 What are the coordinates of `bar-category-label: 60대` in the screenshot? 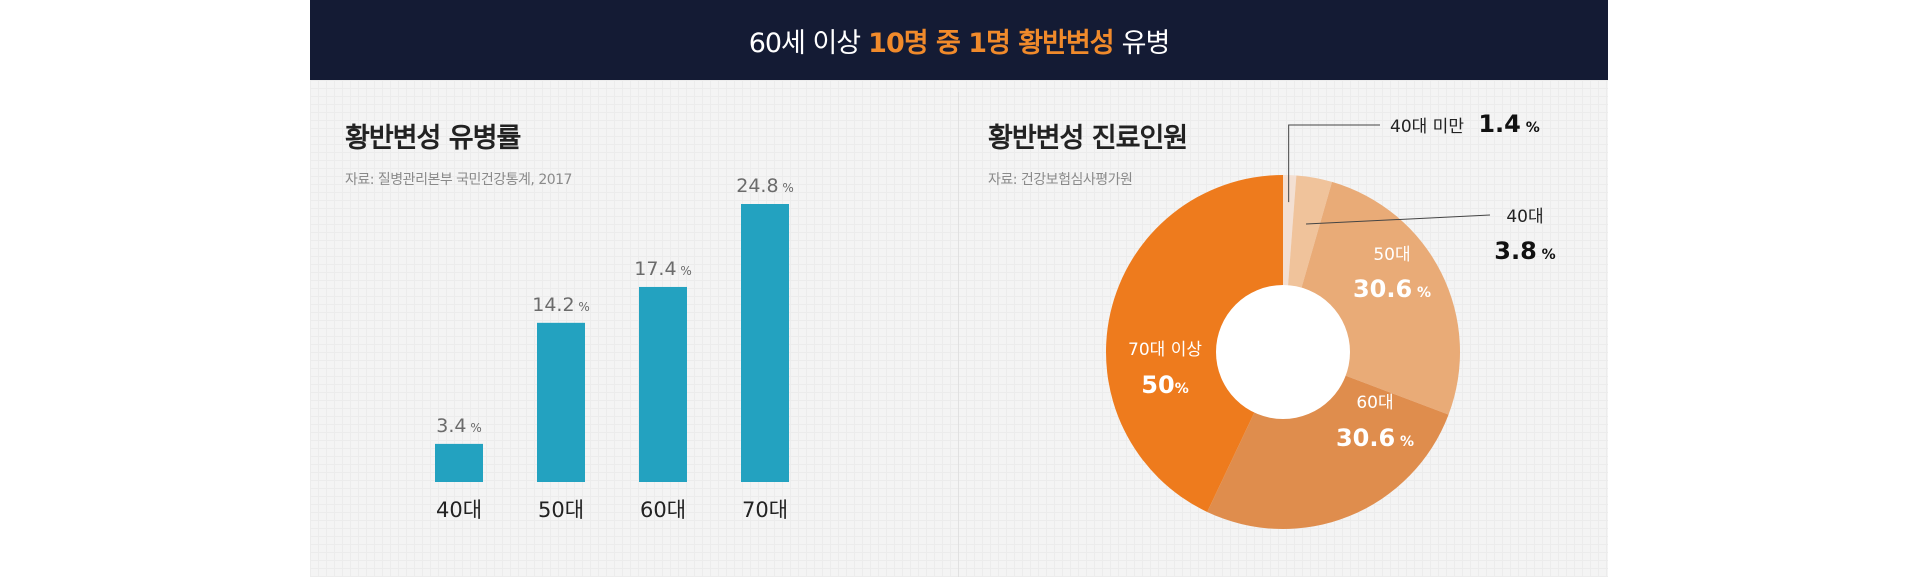 It's located at (663, 510).